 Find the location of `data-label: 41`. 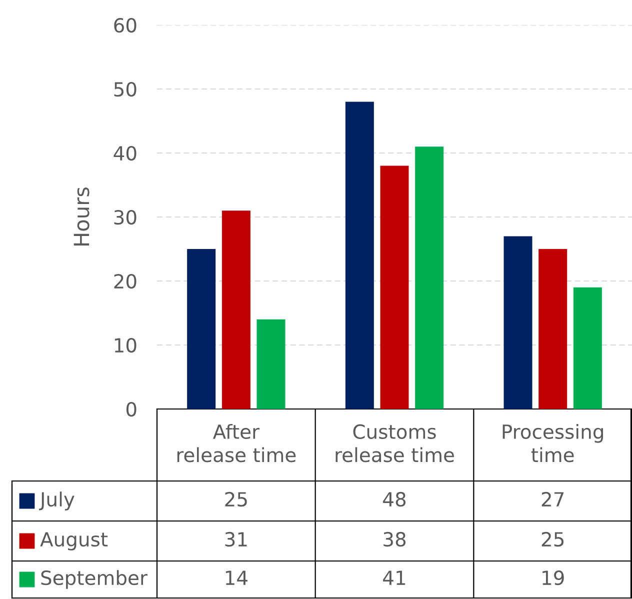

data-label: 41 is located at coordinates (394, 577).